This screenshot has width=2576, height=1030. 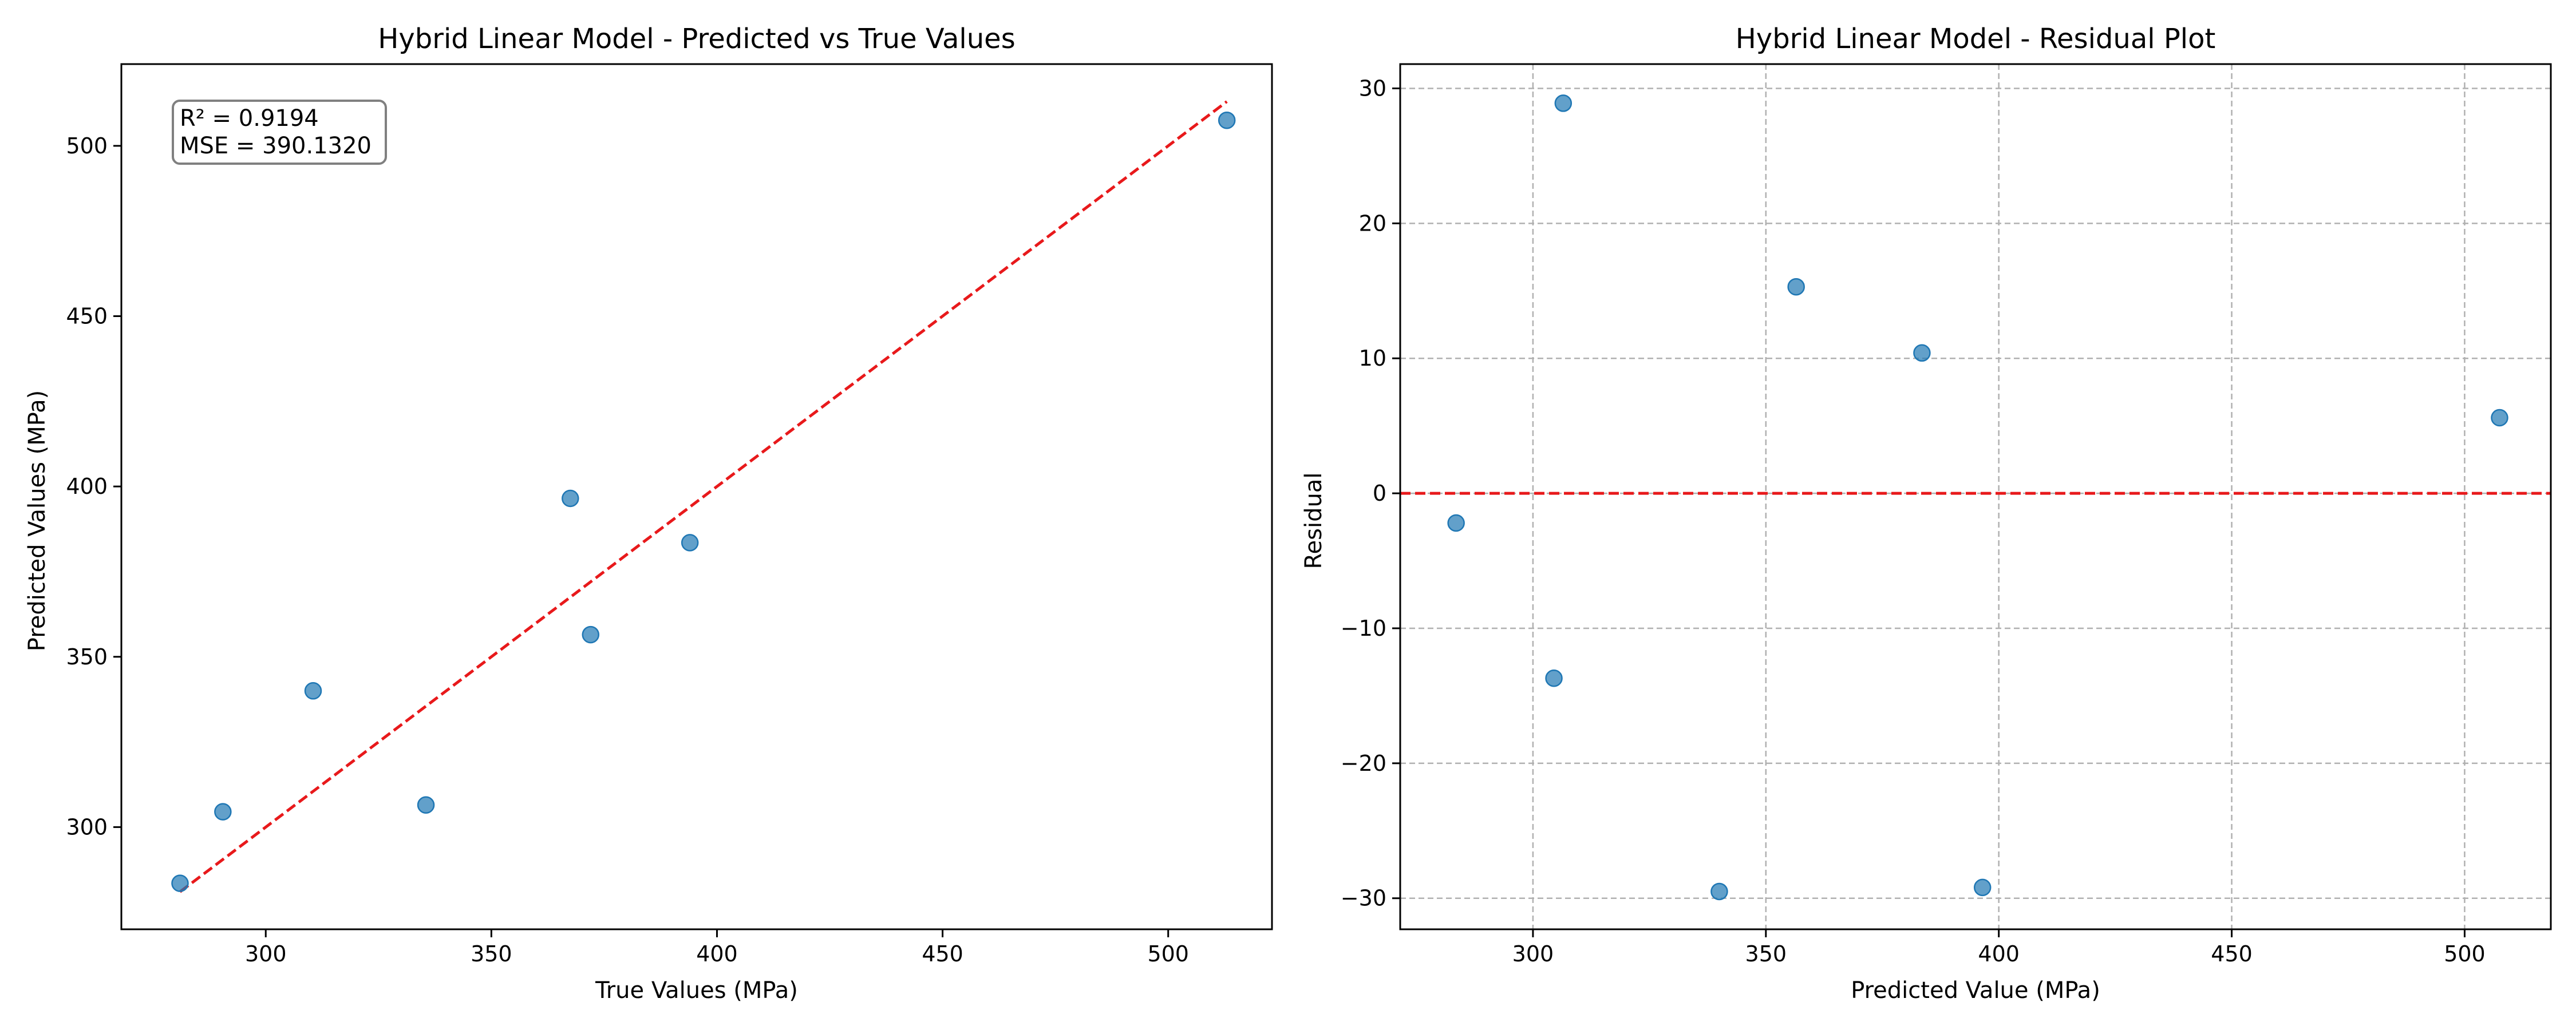 I want to click on y-tick-label: 30, so click(x=1372, y=88).